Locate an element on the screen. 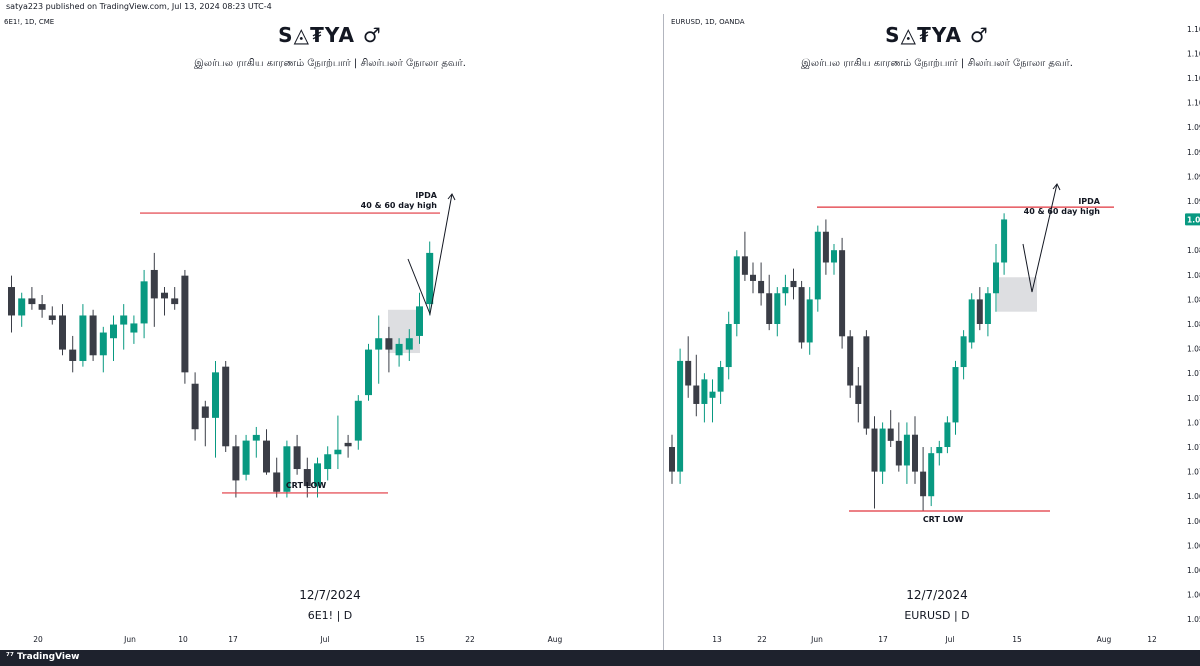  x-tick-label: 20 is located at coordinates (38, 639).